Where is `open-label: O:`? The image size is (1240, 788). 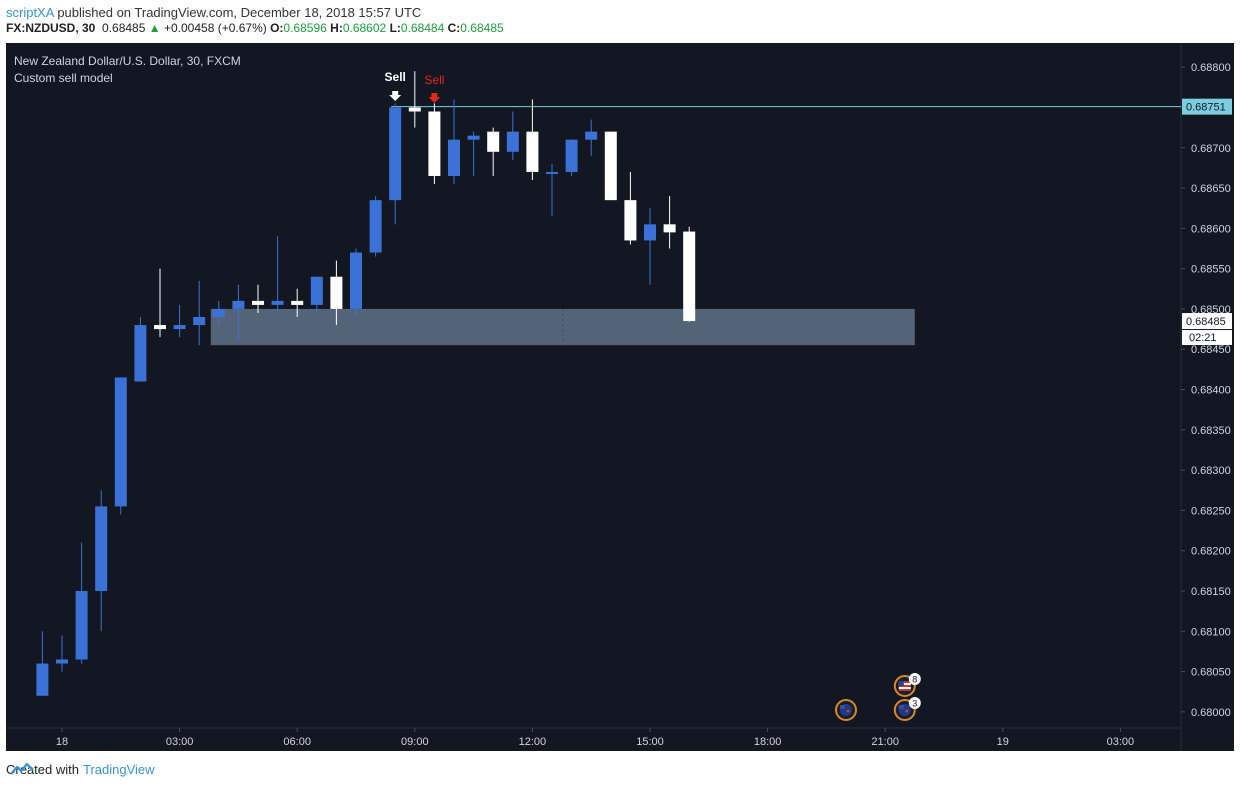 open-label: O: is located at coordinates (277, 28).